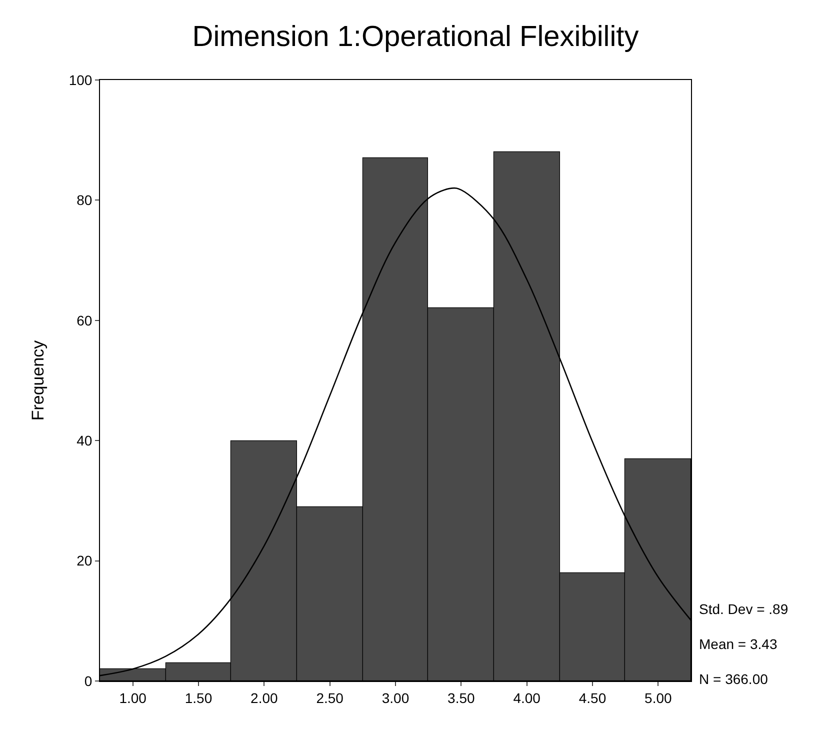 The height and width of the screenshot is (731, 831). I want to click on y-tick-label: 100, so click(80, 80).